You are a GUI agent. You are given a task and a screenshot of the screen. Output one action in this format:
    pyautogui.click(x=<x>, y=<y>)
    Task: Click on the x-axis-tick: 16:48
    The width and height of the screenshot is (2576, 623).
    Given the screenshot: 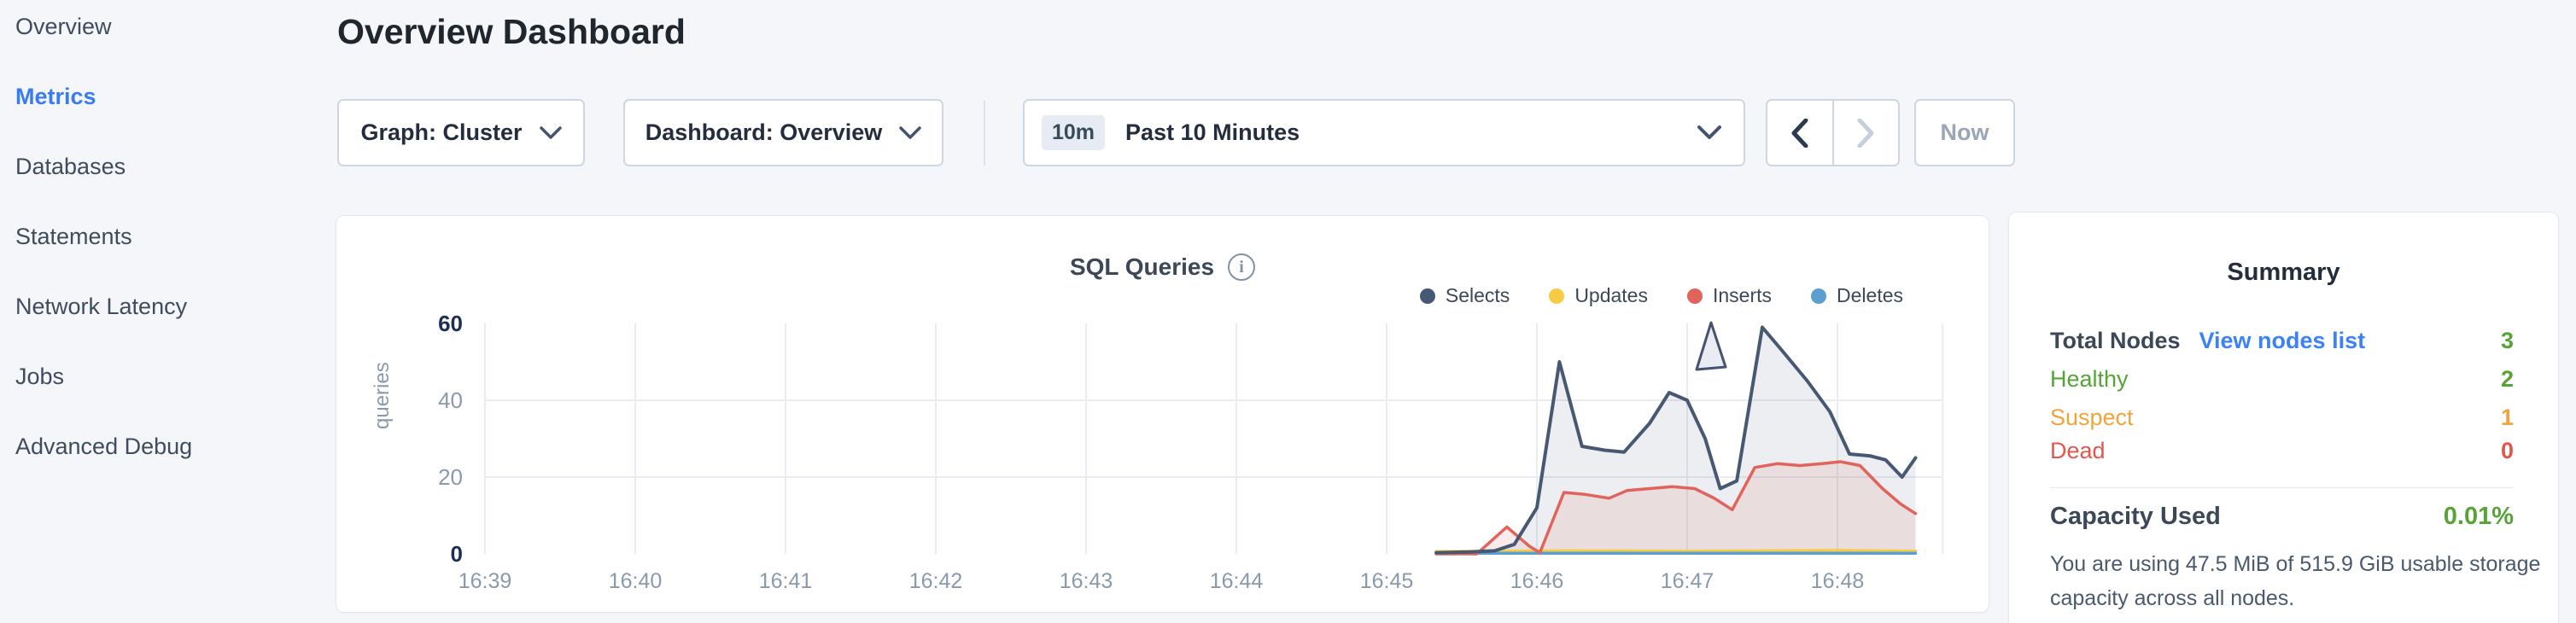 What is the action you would take?
    pyautogui.click(x=1838, y=581)
    